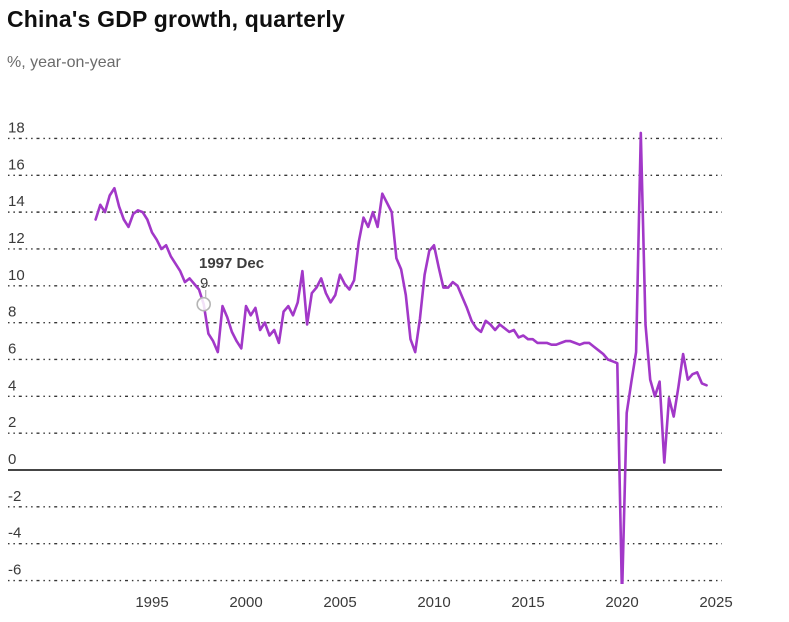 The height and width of the screenshot is (622, 789). I want to click on y-tick-label: 6, so click(12, 348).